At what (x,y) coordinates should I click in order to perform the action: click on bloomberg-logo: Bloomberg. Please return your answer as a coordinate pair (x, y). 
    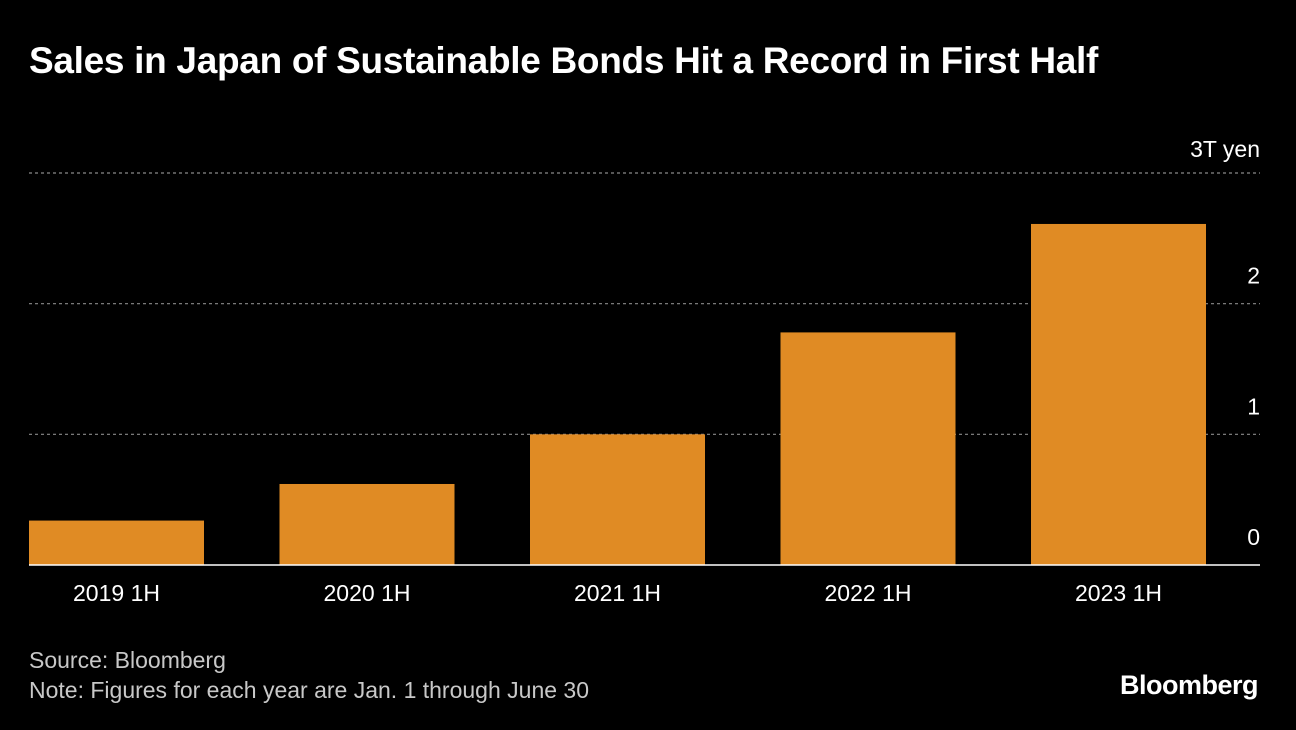
    Looking at the image, I should click on (1189, 685).